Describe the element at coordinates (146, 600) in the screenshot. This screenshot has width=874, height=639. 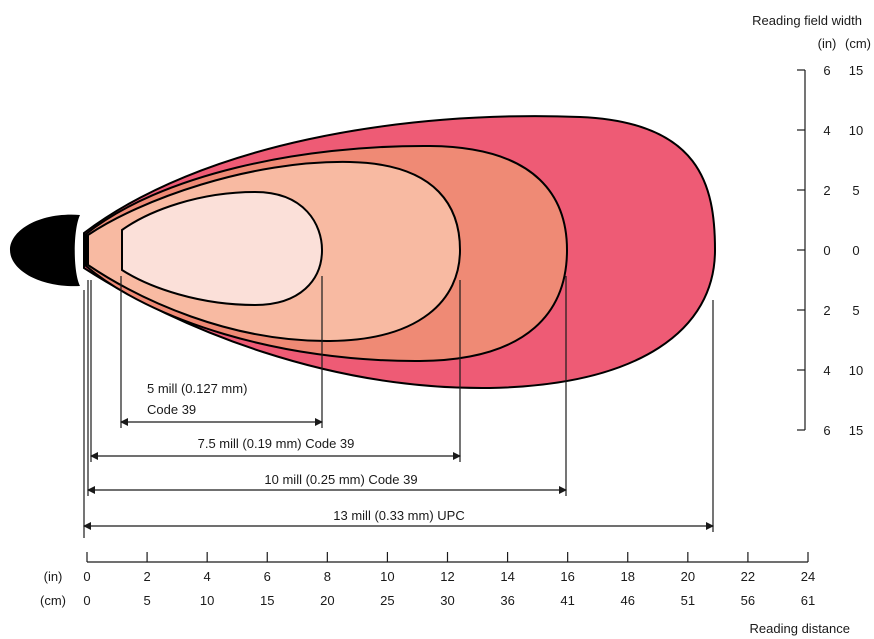
I see `bottom-axis-tick-label-cm: 5` at that location.